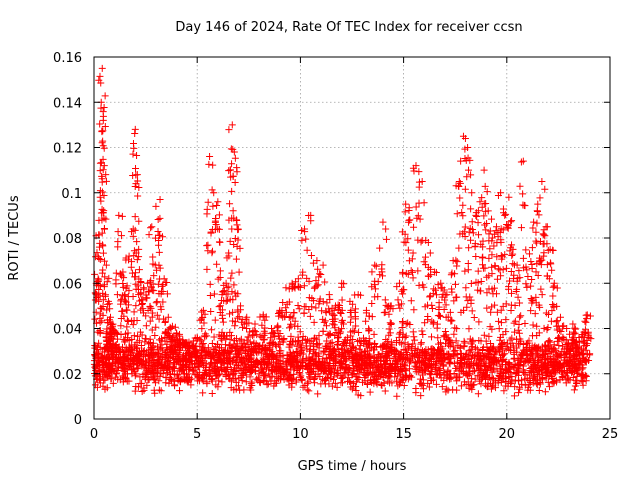 The image size is (640, 480). I want to click on x-tick-label: 5, so click(197, 434).